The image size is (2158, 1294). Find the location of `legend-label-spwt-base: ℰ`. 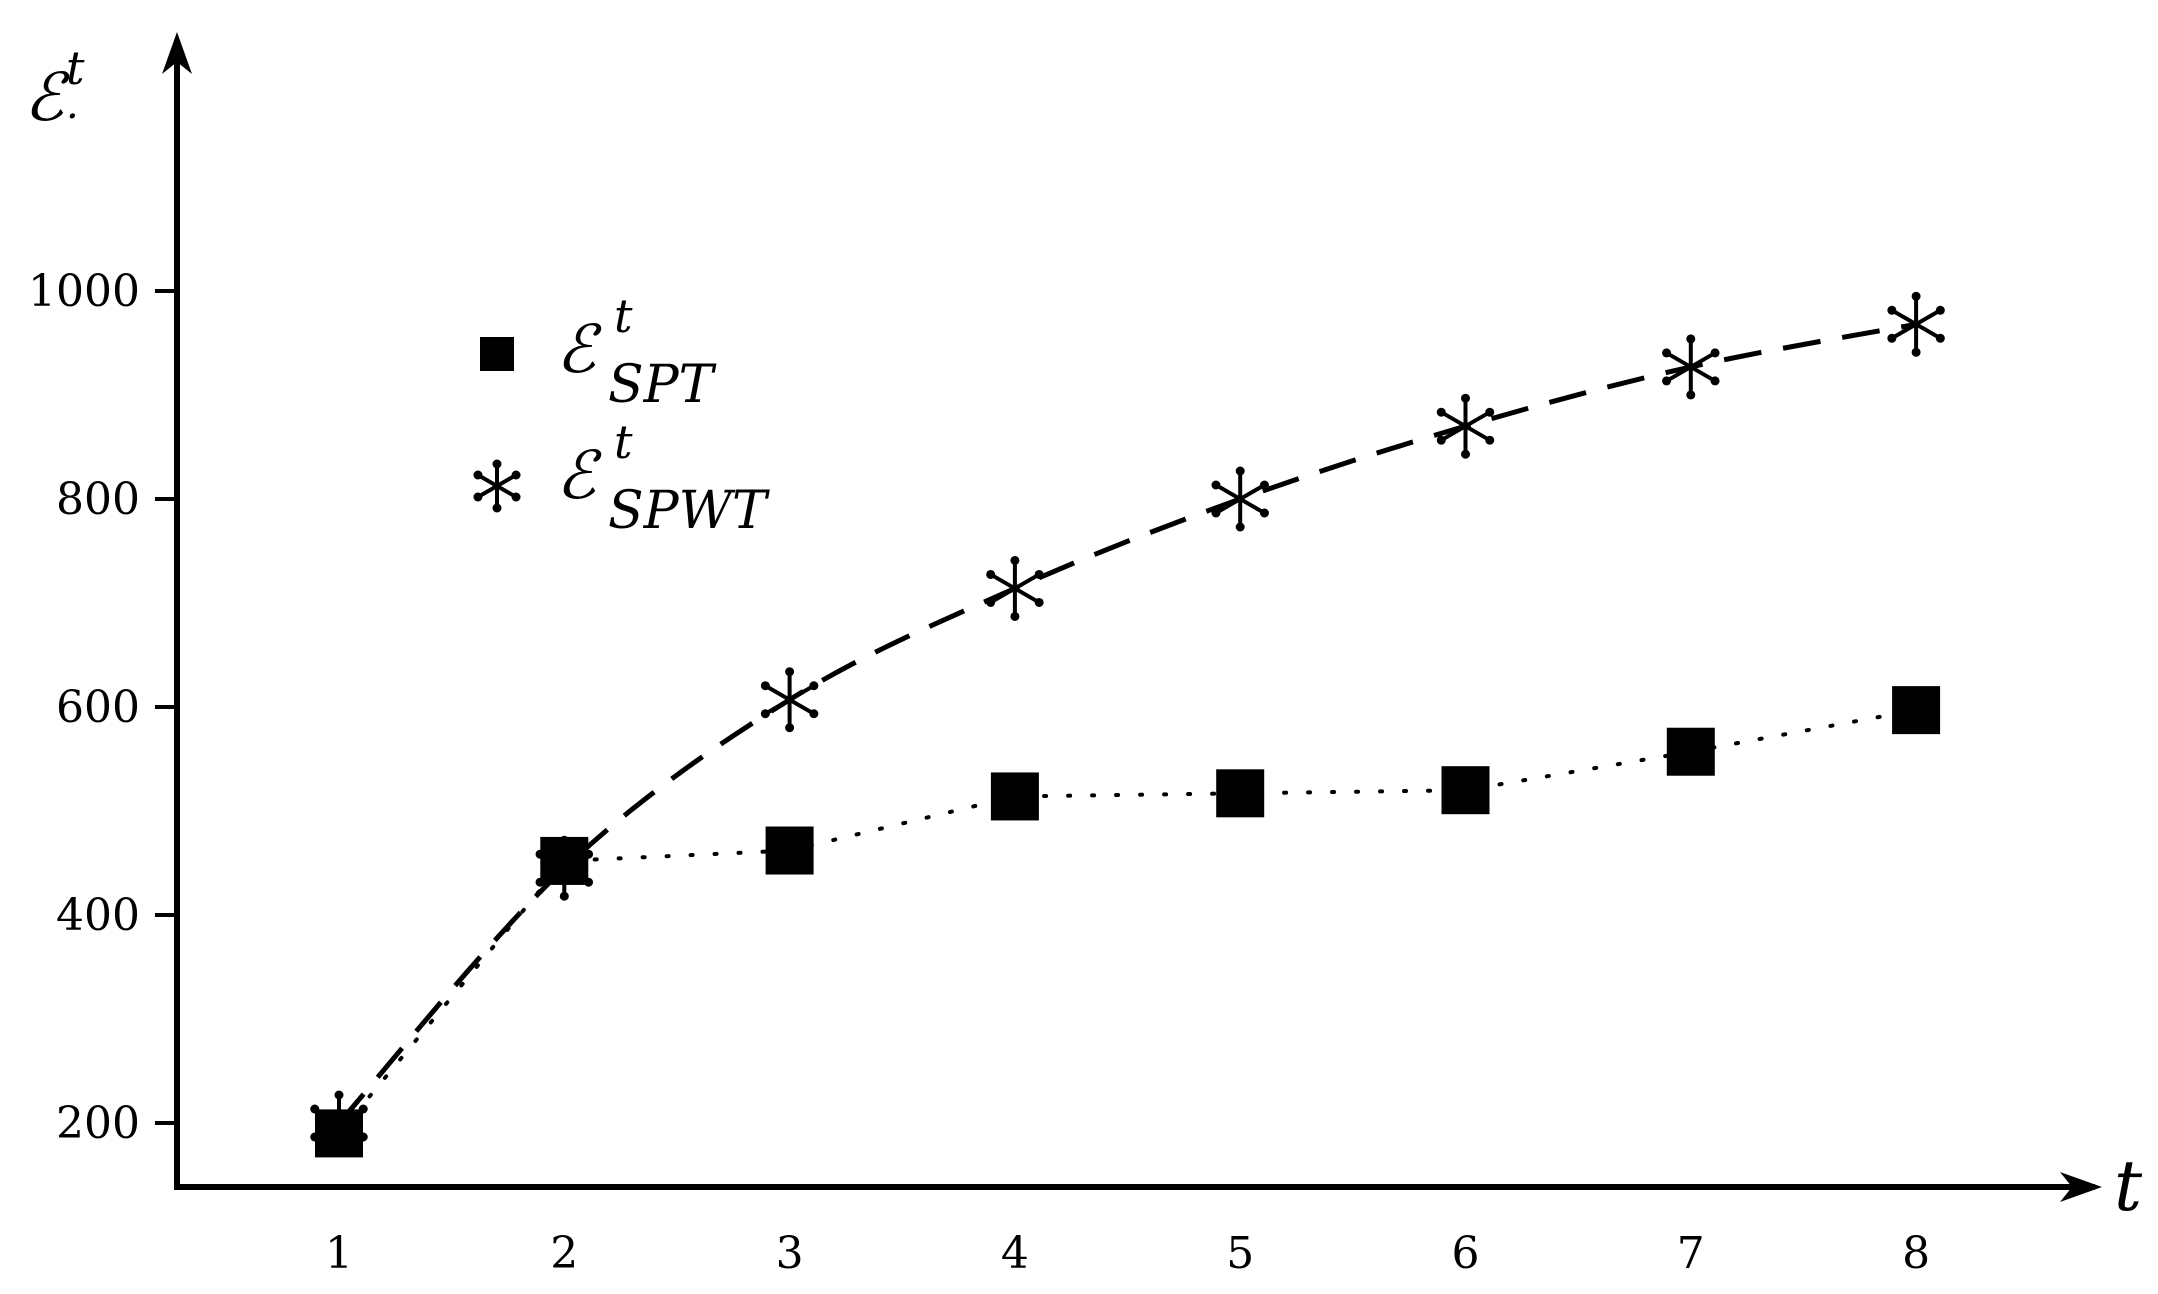

legend-label-spwt-base: ℰ is located at coordinates (579, 475).